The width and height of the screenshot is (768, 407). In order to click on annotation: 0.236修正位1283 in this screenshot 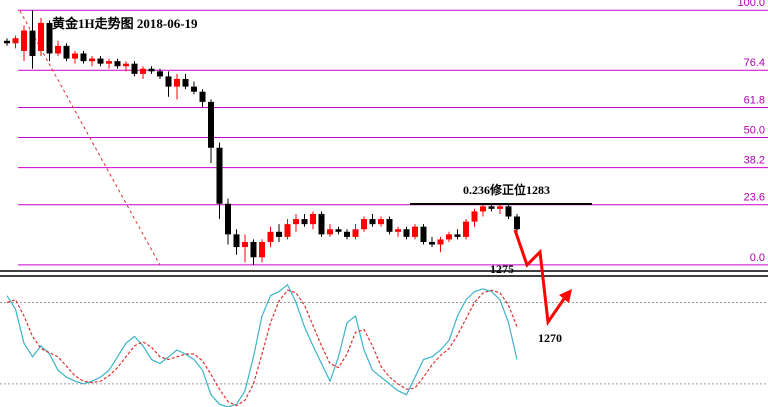, I will do `click(506, 189)`.